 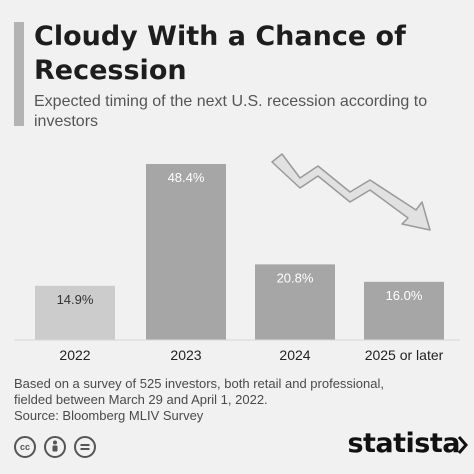 I want to click on category-label: 2025 or later, so click(x=404, y=355).